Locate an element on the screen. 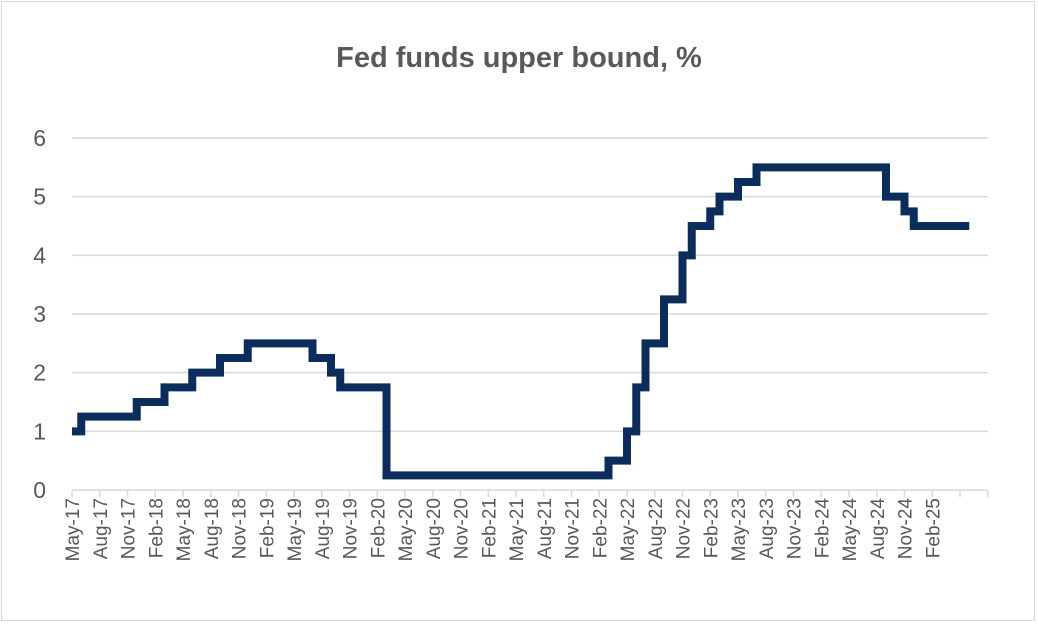  x-tick-label: May-22 is located at coordinates (628, 529).